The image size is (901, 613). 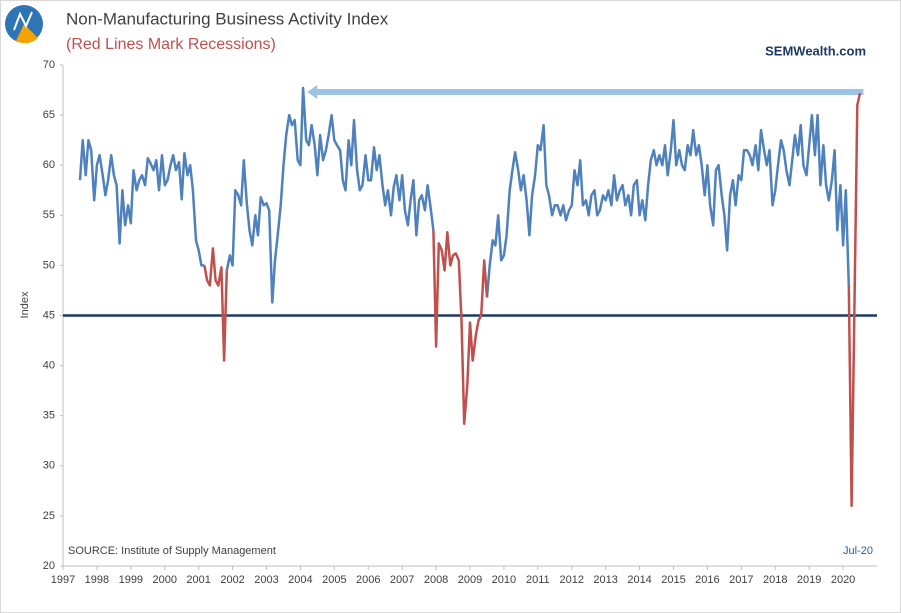 I want to click on x-tick-label: 1997, so click(x=63, y=580).